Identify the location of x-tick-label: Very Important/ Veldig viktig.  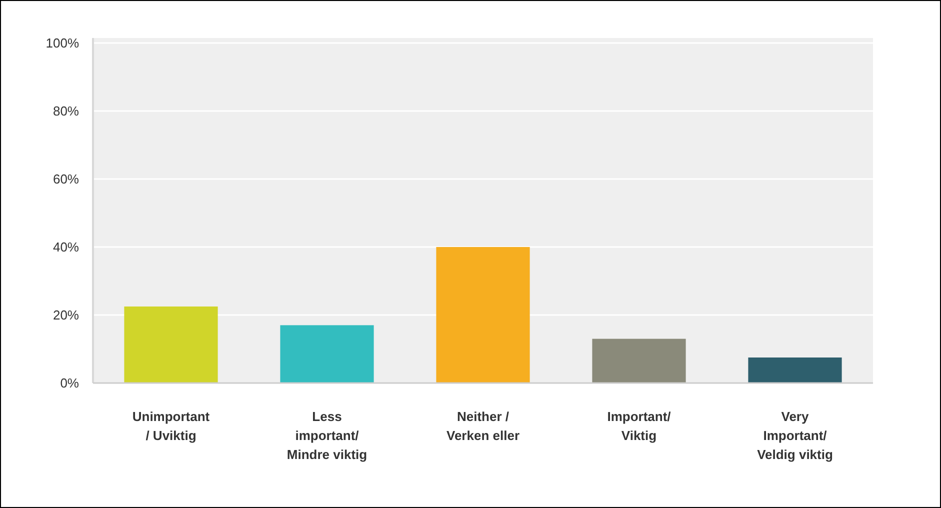
(795, 435).